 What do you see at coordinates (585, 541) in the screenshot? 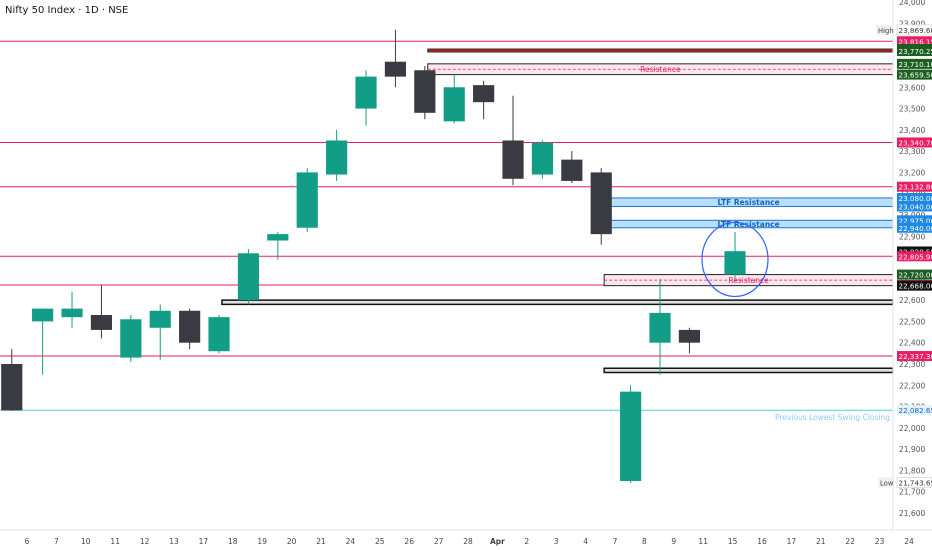
I see `x-tick-label: 4` at bounding box center [585, 541].